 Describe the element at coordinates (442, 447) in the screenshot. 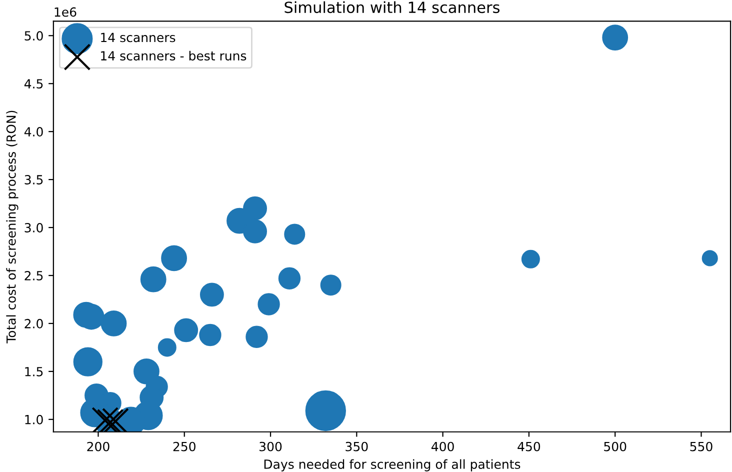

I see `x-tick-label: 400` at that location.